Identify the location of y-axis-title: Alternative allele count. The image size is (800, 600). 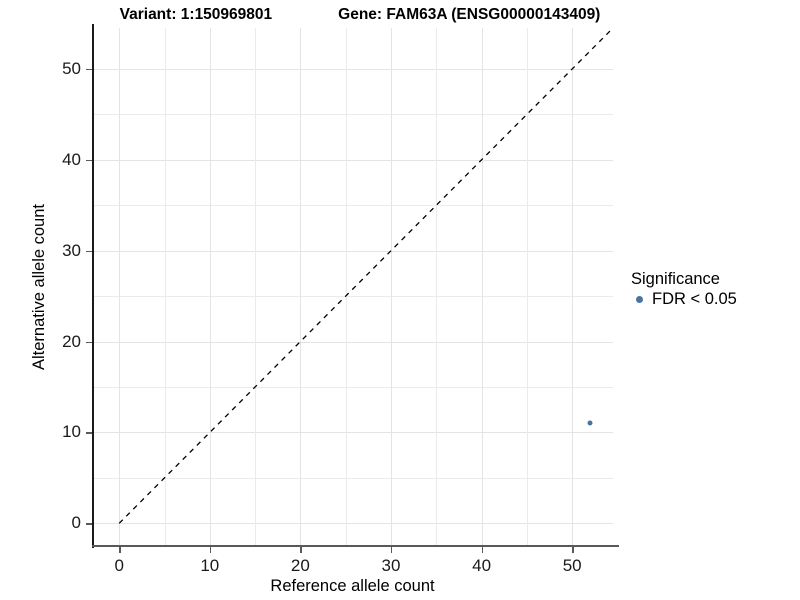
(39, 287).